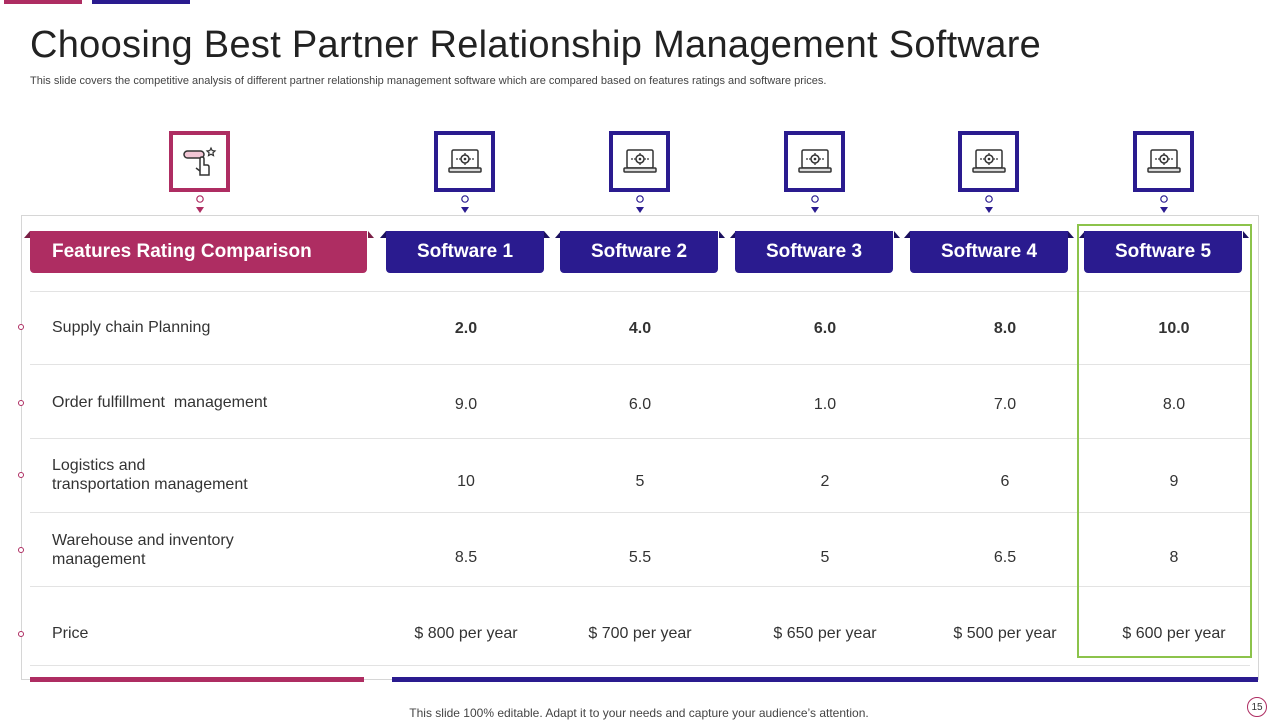 This screenshot has width=1280, height=720. Describe the element at coordinates (160, 402) in the screenshot. I see `feature-label-order-fulfillment: Order fulfillment management` at that location.